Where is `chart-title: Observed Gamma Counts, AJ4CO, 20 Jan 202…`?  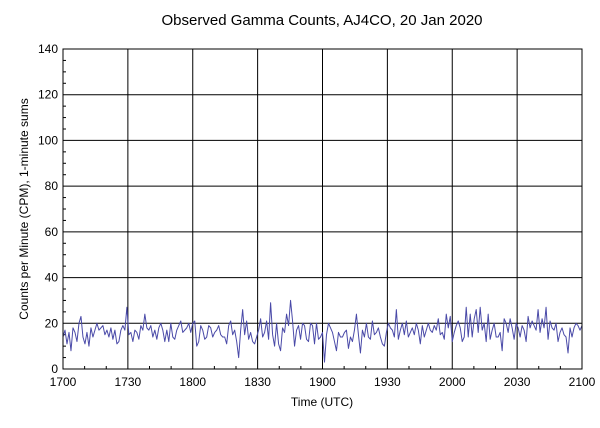
chart-title: Observed Gamma Counts, AJ4CO, 20 Jan 202… is located at coordinates (322, 20).